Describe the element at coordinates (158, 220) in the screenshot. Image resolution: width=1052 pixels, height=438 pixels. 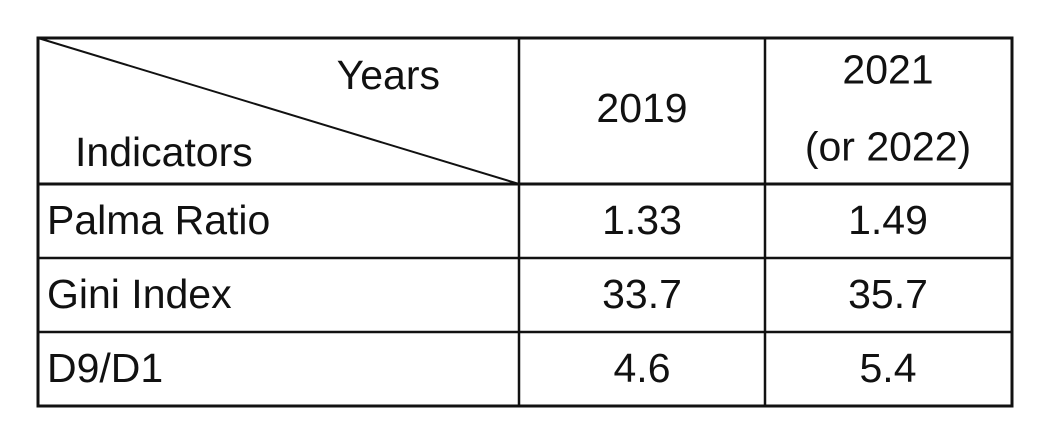
I see `row-label: Palma Ratio` at that location.